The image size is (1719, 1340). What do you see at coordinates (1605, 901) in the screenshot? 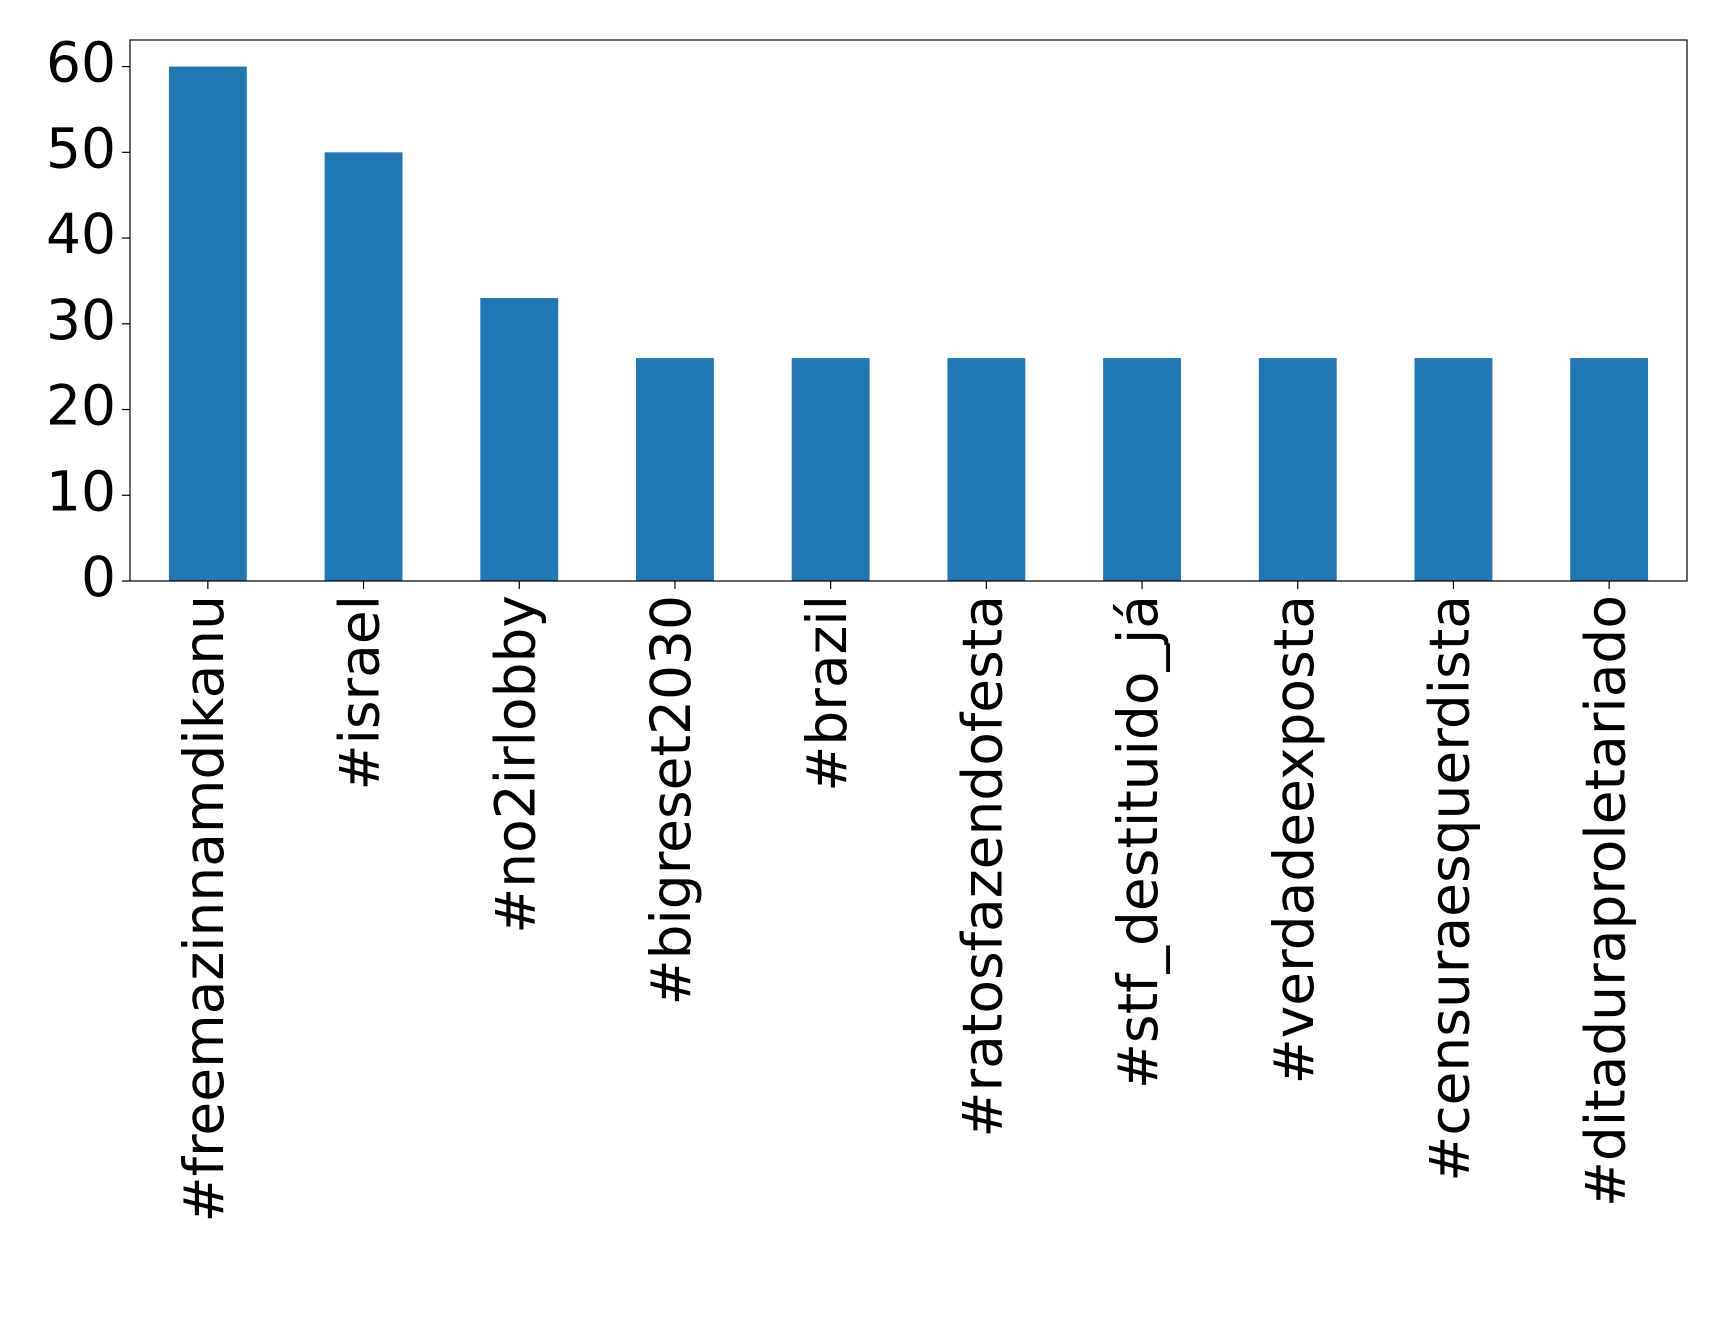
I see `x-tick-label: #ditaduraproletariado` at bounding box center [1605, 901].